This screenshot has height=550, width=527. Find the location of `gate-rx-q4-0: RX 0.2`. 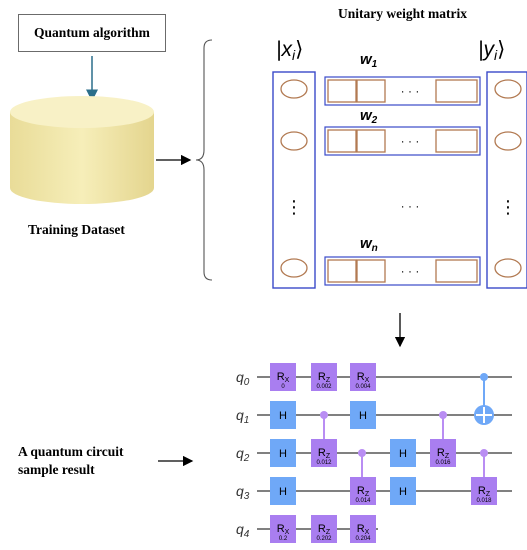

gate-rx-q4-0: RX 0.2 is located at coordinates (283, 529).